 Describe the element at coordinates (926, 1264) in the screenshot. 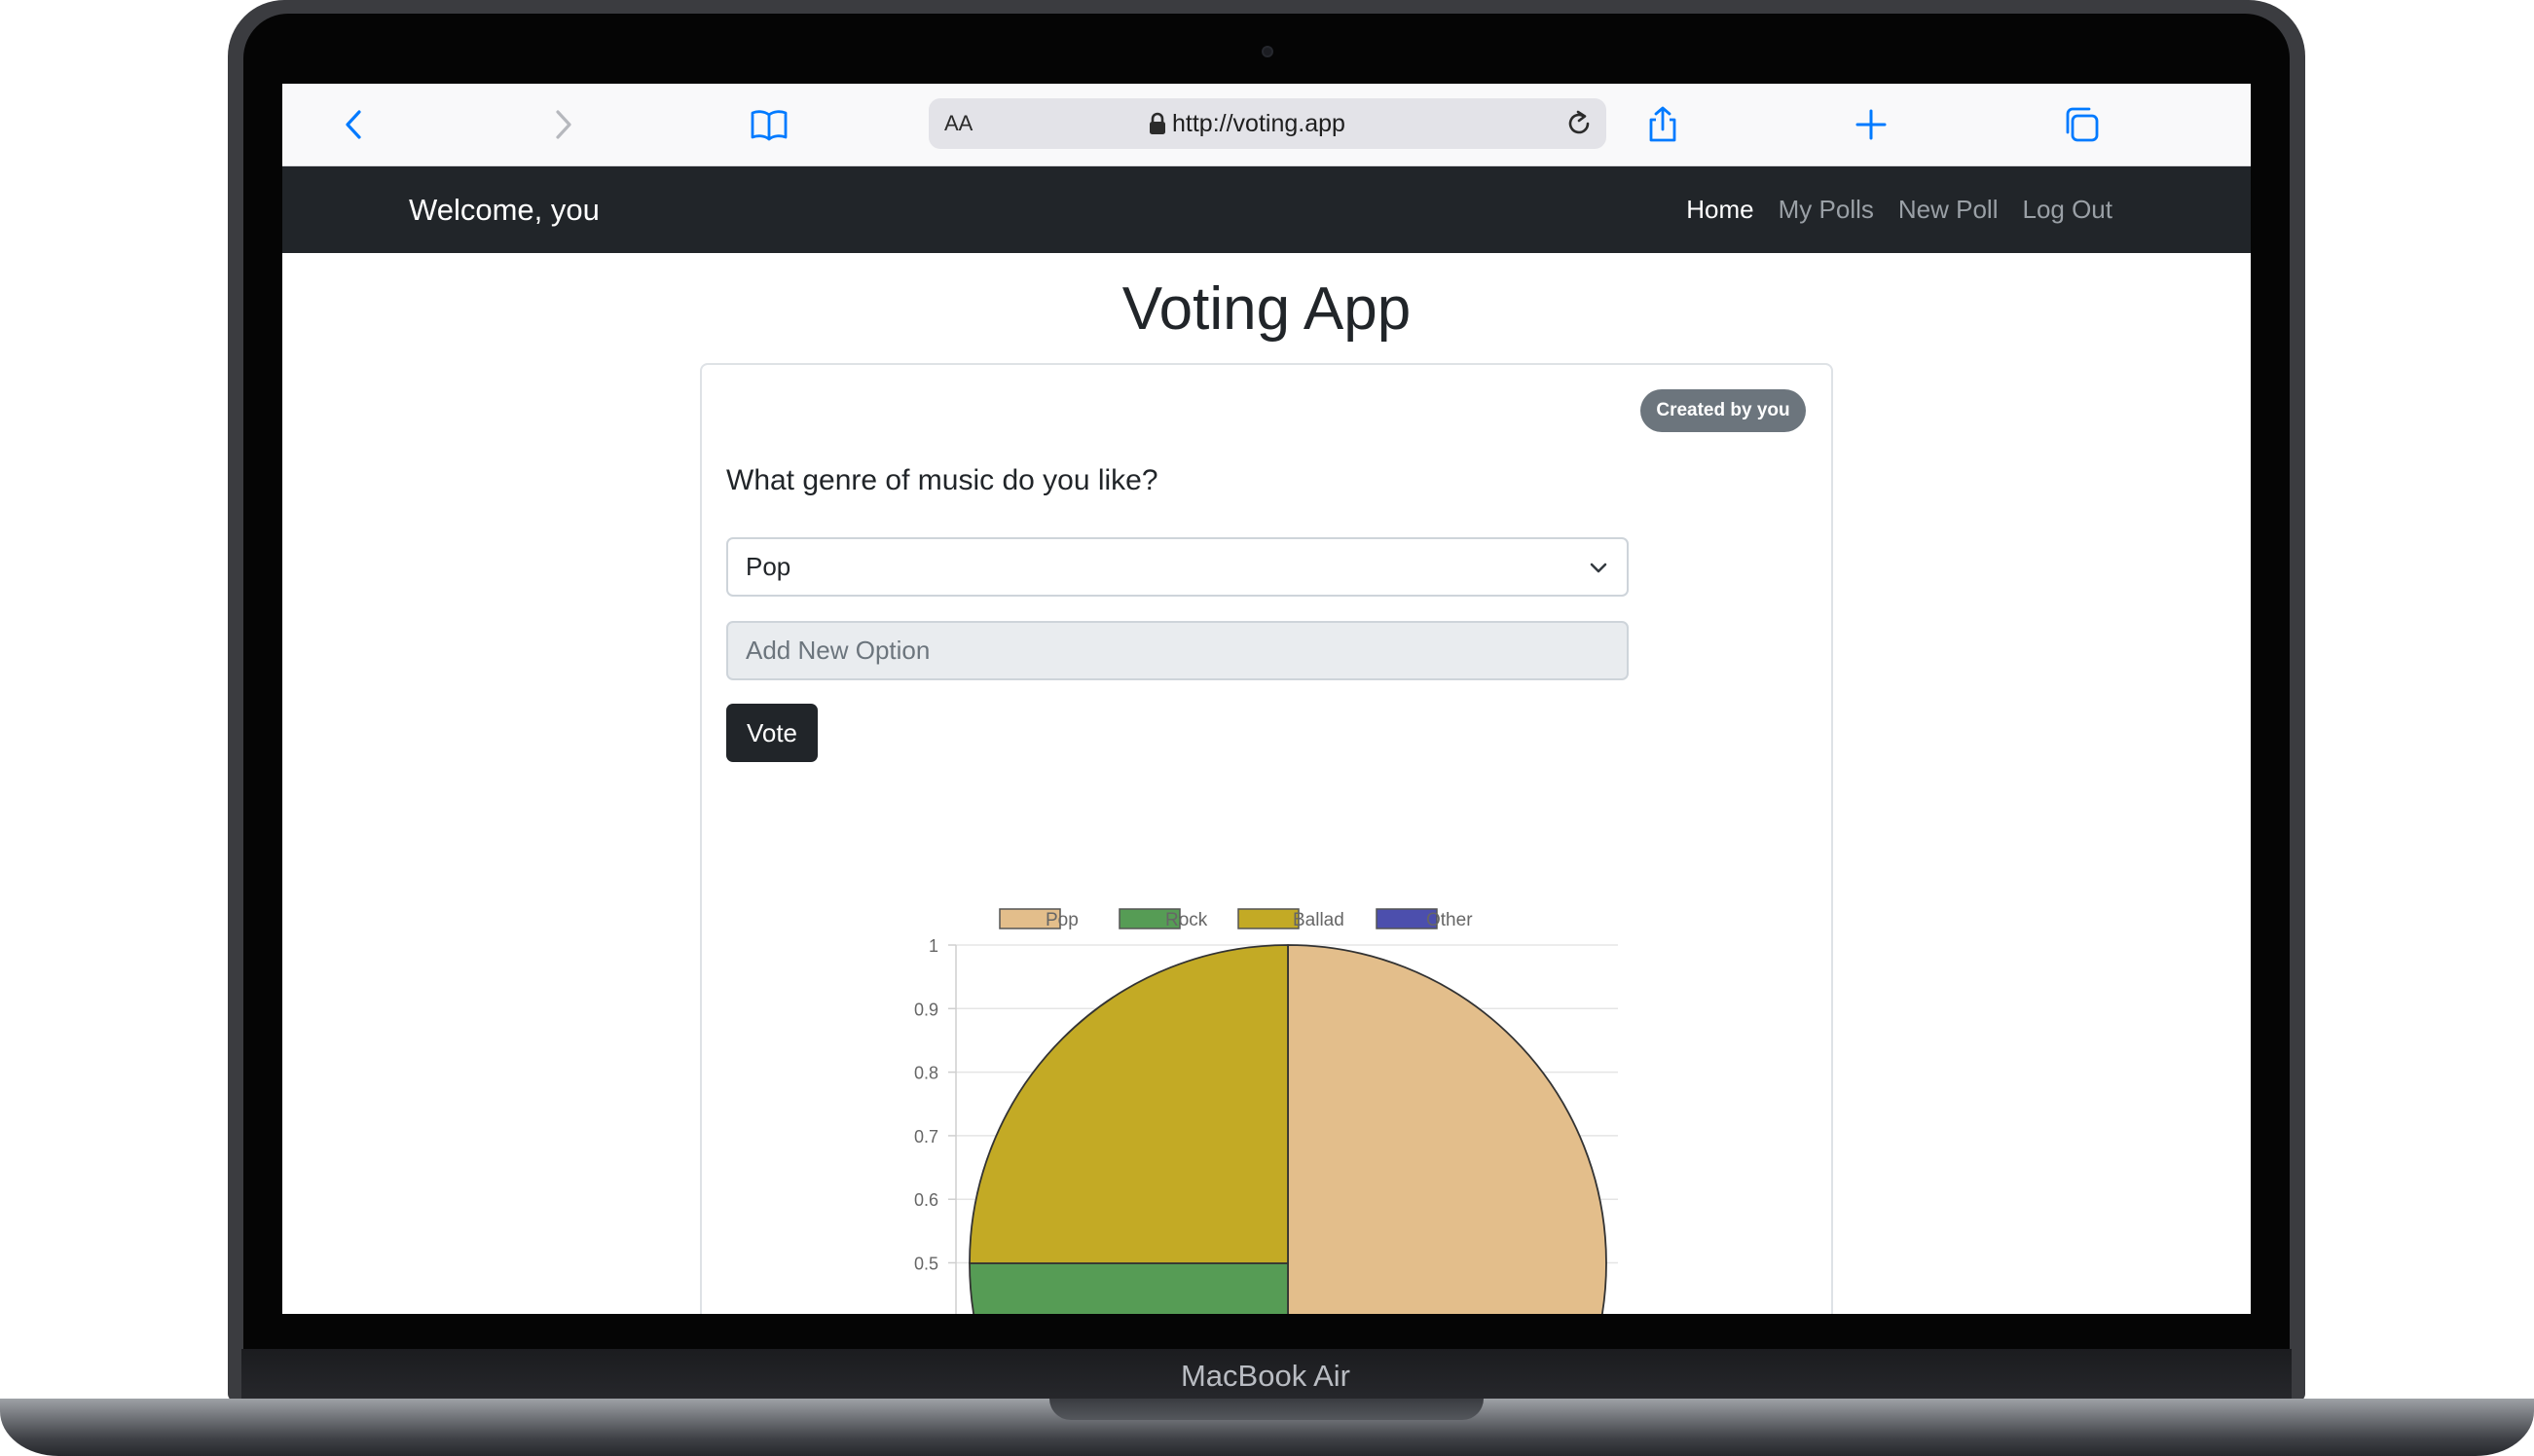

I see `y-tick-label: 0.5` at that location.